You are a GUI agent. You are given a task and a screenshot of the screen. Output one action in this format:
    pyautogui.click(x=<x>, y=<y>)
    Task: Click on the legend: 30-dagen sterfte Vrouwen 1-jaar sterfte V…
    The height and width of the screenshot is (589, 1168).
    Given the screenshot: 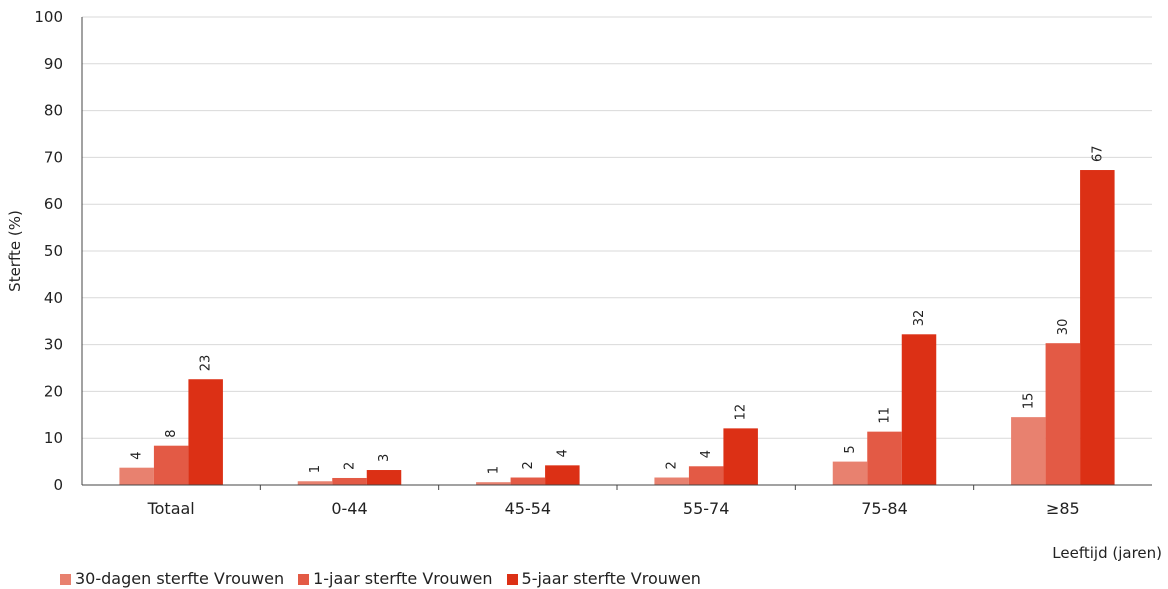 What is the action you would take?
    pyautogui.click(x=380, y=579)
    